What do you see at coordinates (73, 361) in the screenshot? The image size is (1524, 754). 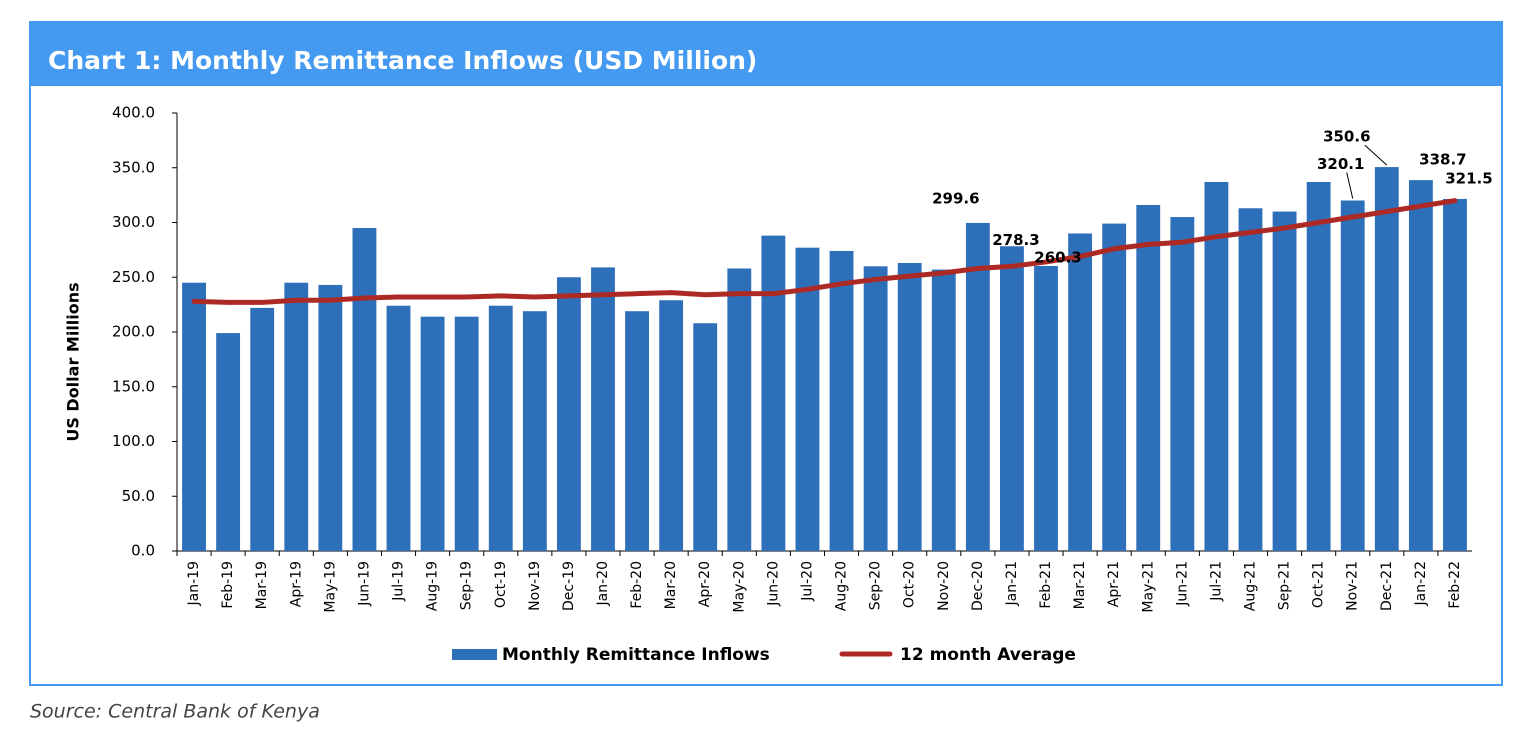 I see `y-axis-title: US Dollar Millions` at bounding box center [73, 361].